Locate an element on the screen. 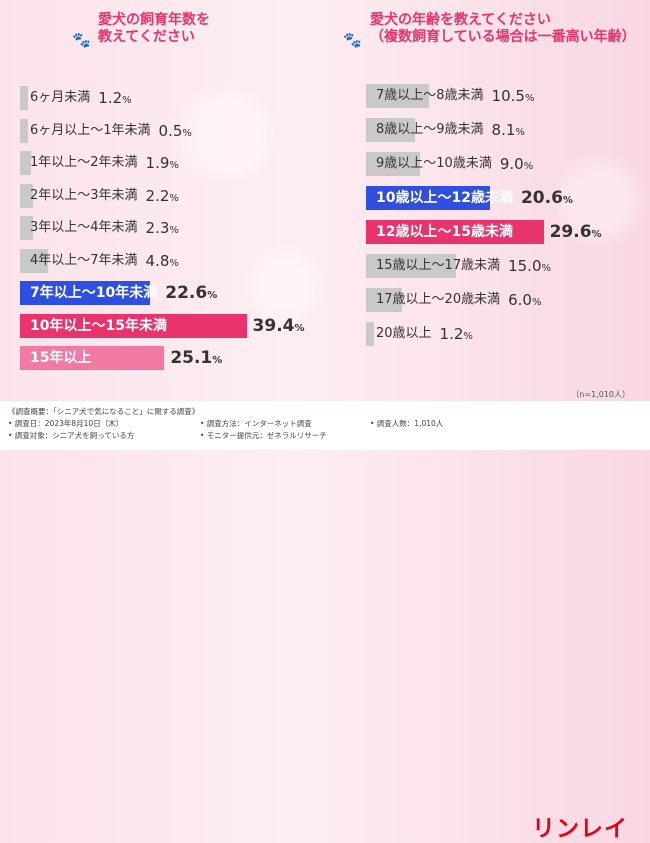 The width and height of the screenshot is (650, 843). survey-method: • 調査方法：インターネット調査 is located at coordinates (256, 423).